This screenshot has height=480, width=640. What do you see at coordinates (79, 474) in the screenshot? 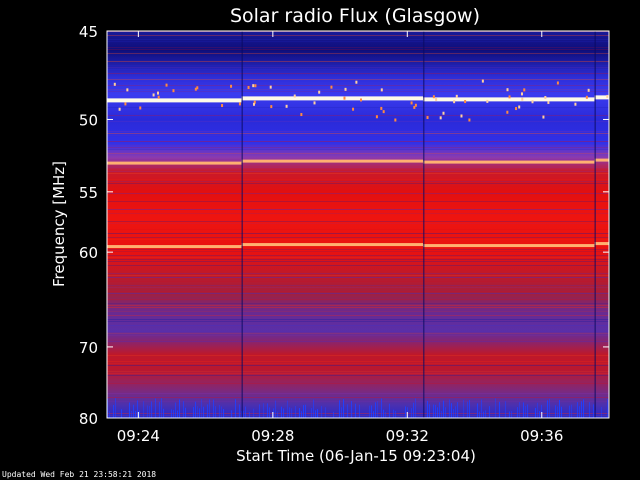
I see `updated-timestamp: Updated Wed Feb 21 23:58:21 2018` at bounding box center [79, 474].